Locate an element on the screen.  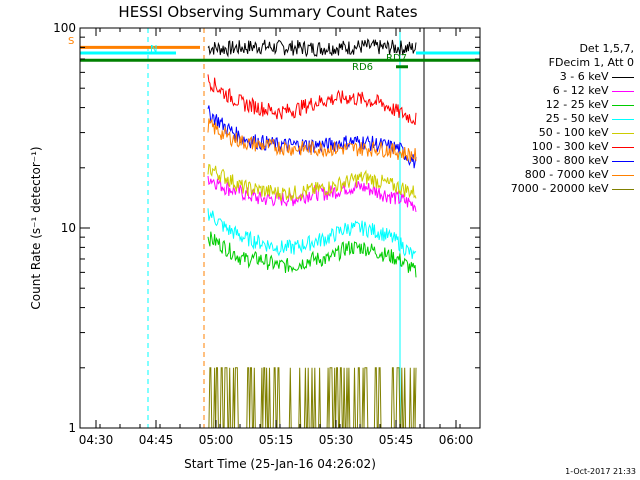
legend-label: 25 - 50 keV is located at coordinates (578, 118).